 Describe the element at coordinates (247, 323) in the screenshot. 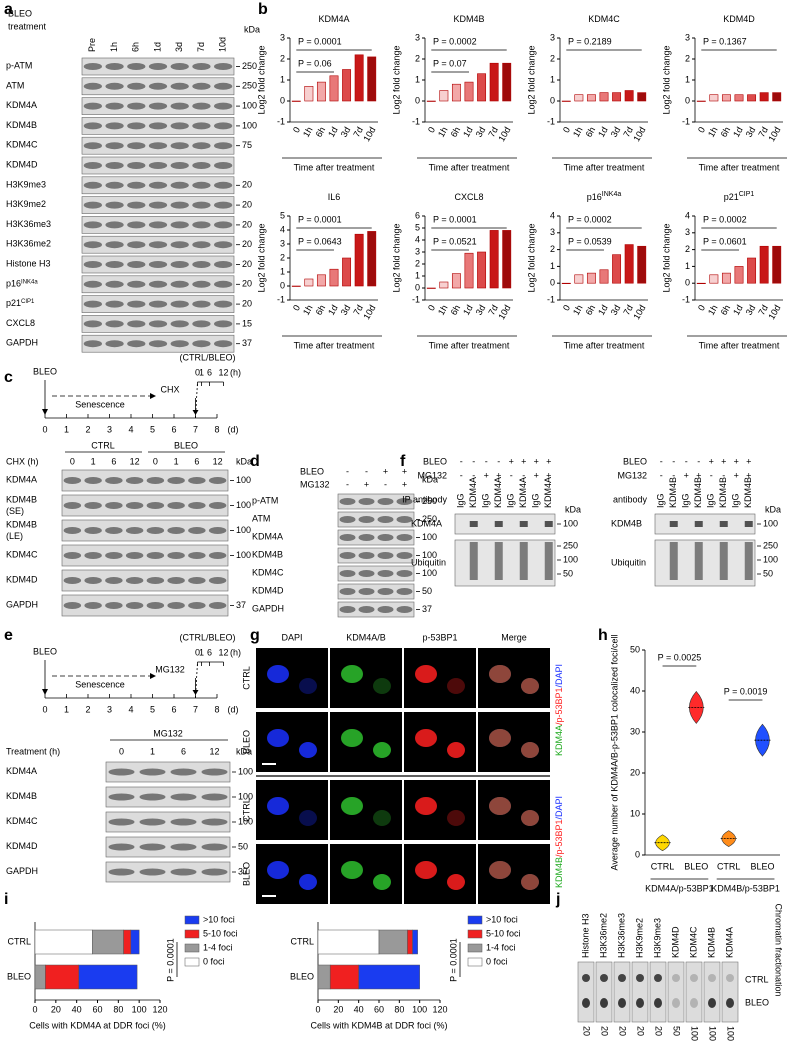

I see `kda-label: 15` at that location.